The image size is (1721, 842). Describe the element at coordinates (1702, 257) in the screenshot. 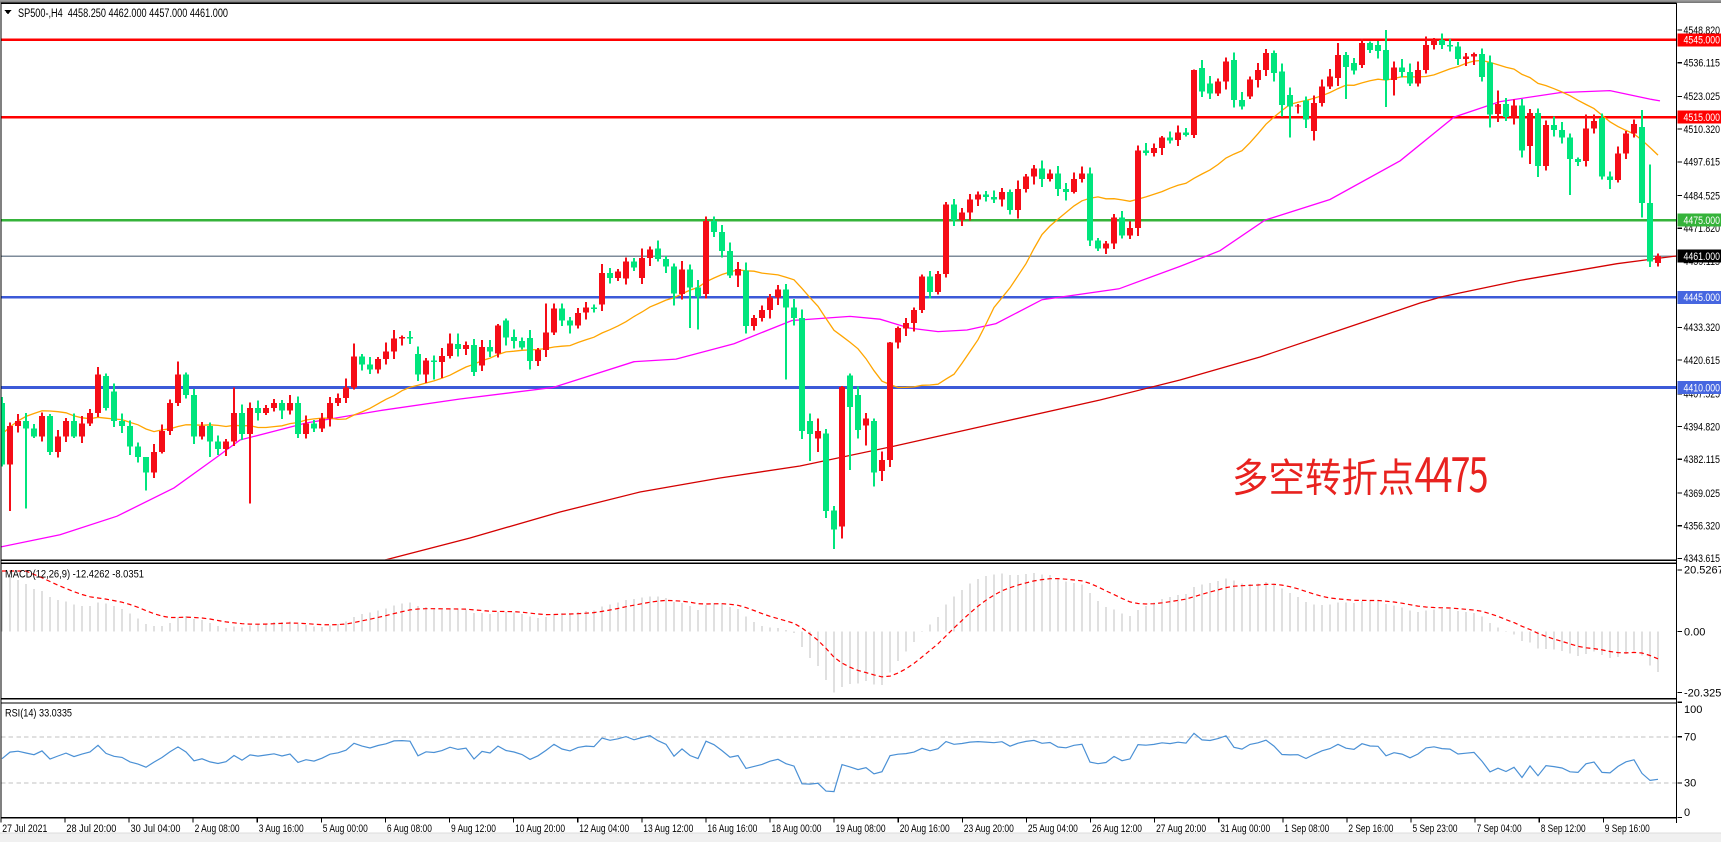

I see `svg-text: 4461.000` at that location.